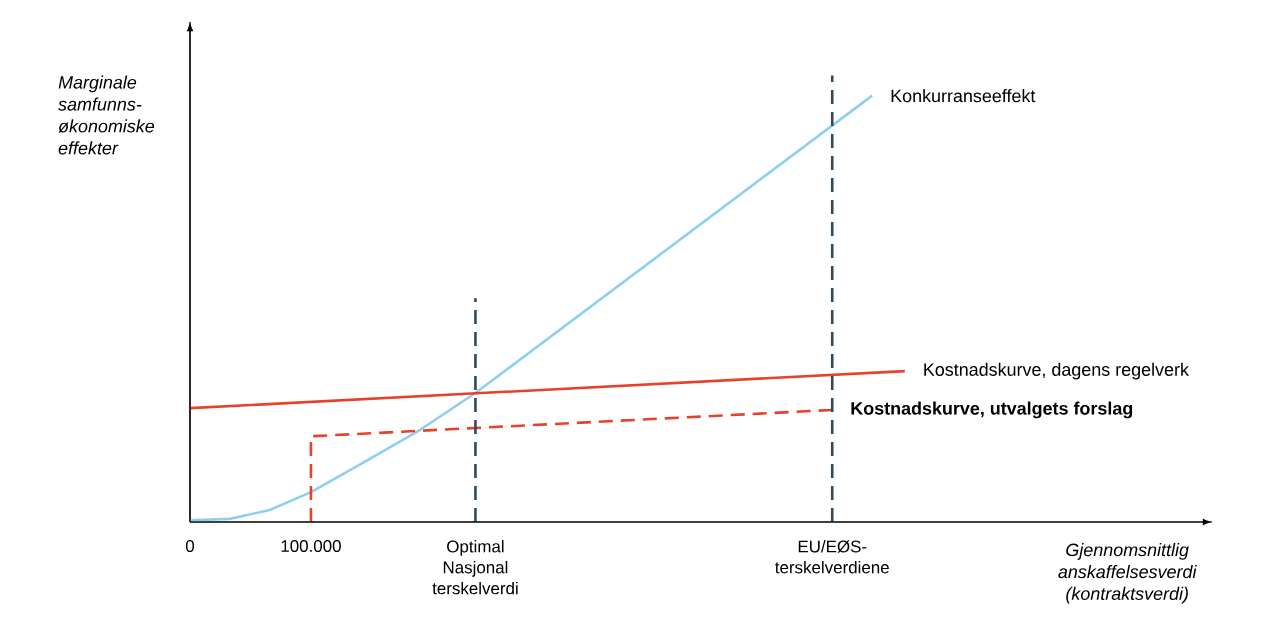  What do you see at coordinates (1056, 371) in the screenshot?
I see `series-label: Kostnadskurve, dagens regelverk` at bounding box center [1056, 371].